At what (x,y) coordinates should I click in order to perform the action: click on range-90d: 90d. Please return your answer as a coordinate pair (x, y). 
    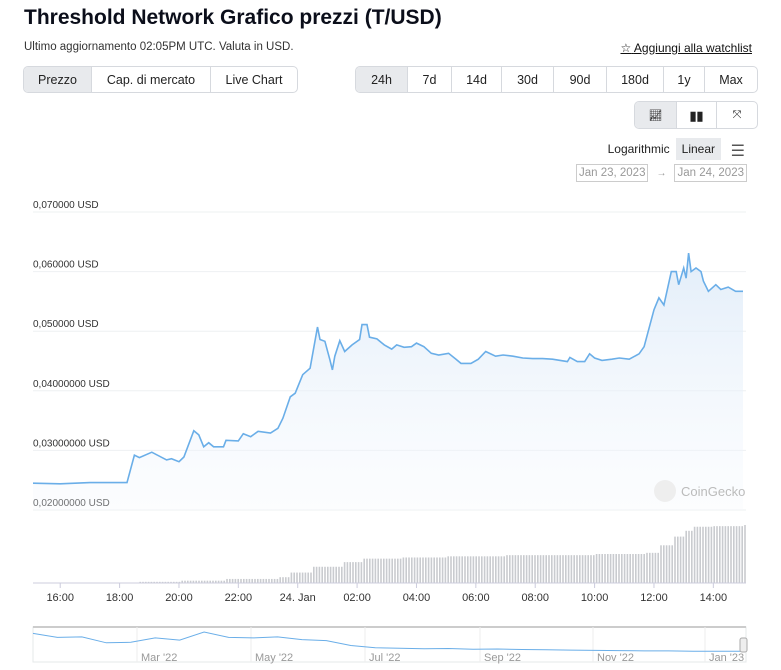
    Looking at the image, I should click on (580, 79).